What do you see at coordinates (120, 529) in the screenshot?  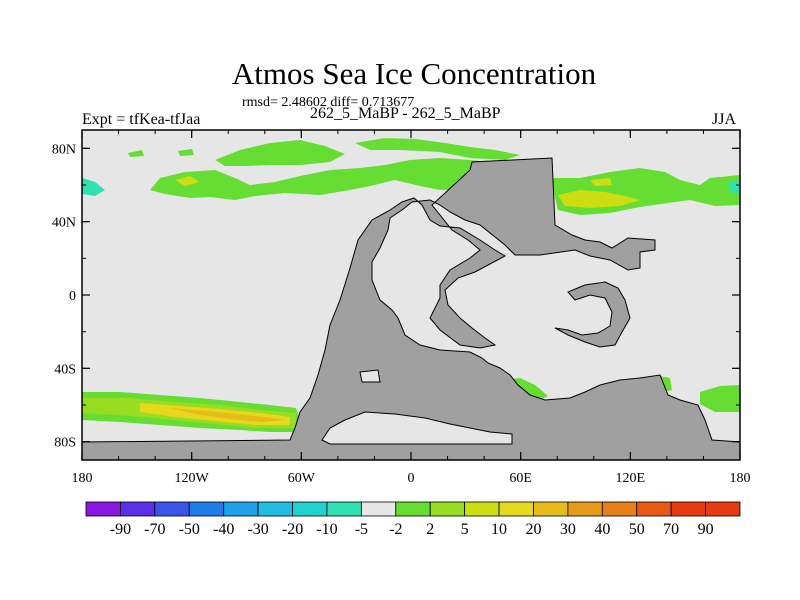 I see `colorbar-label: -90` at bounding box center [120, 529].